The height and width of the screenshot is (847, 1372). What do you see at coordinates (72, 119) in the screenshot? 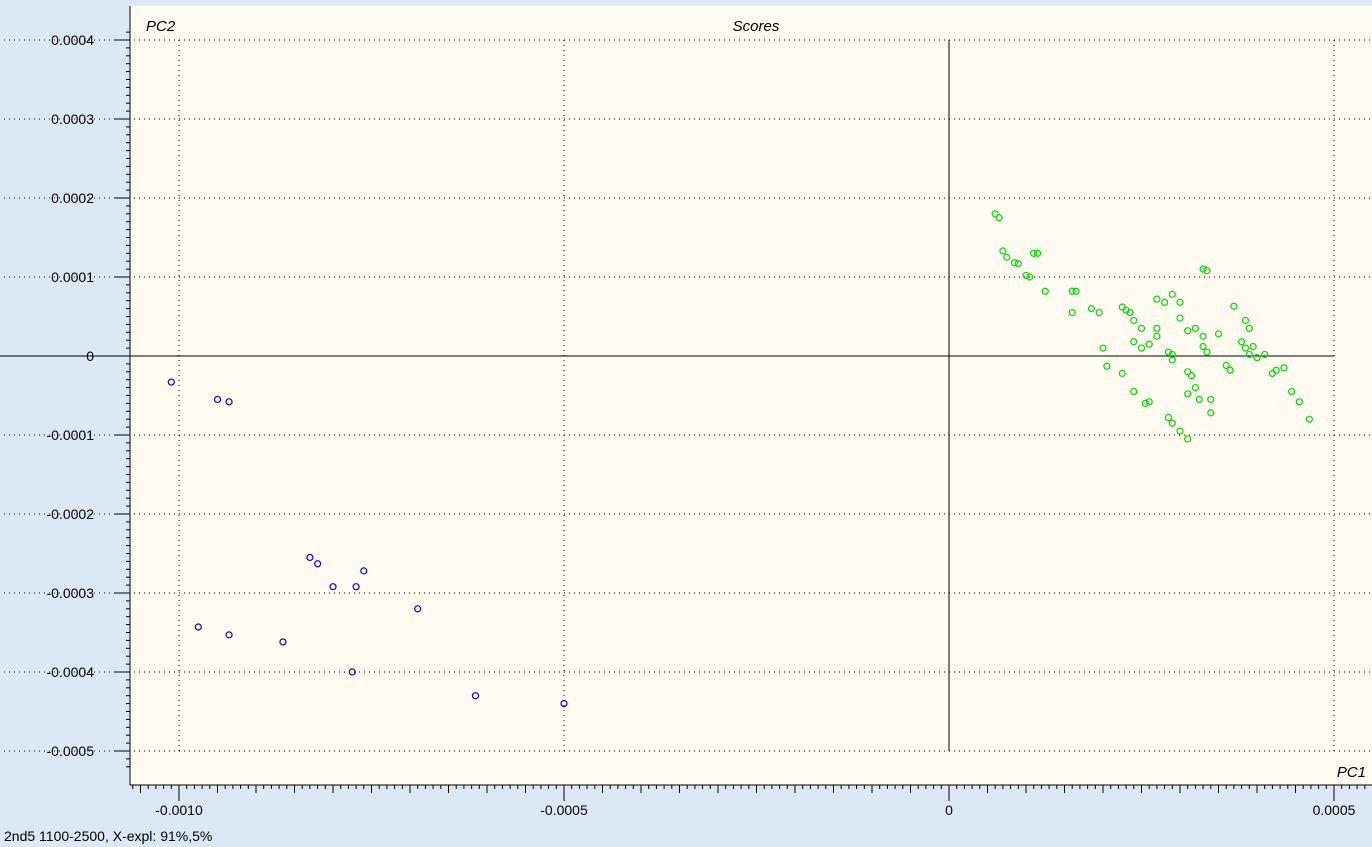
I see `y-tick-label: 0.0003` at bounding box center [72, 119].